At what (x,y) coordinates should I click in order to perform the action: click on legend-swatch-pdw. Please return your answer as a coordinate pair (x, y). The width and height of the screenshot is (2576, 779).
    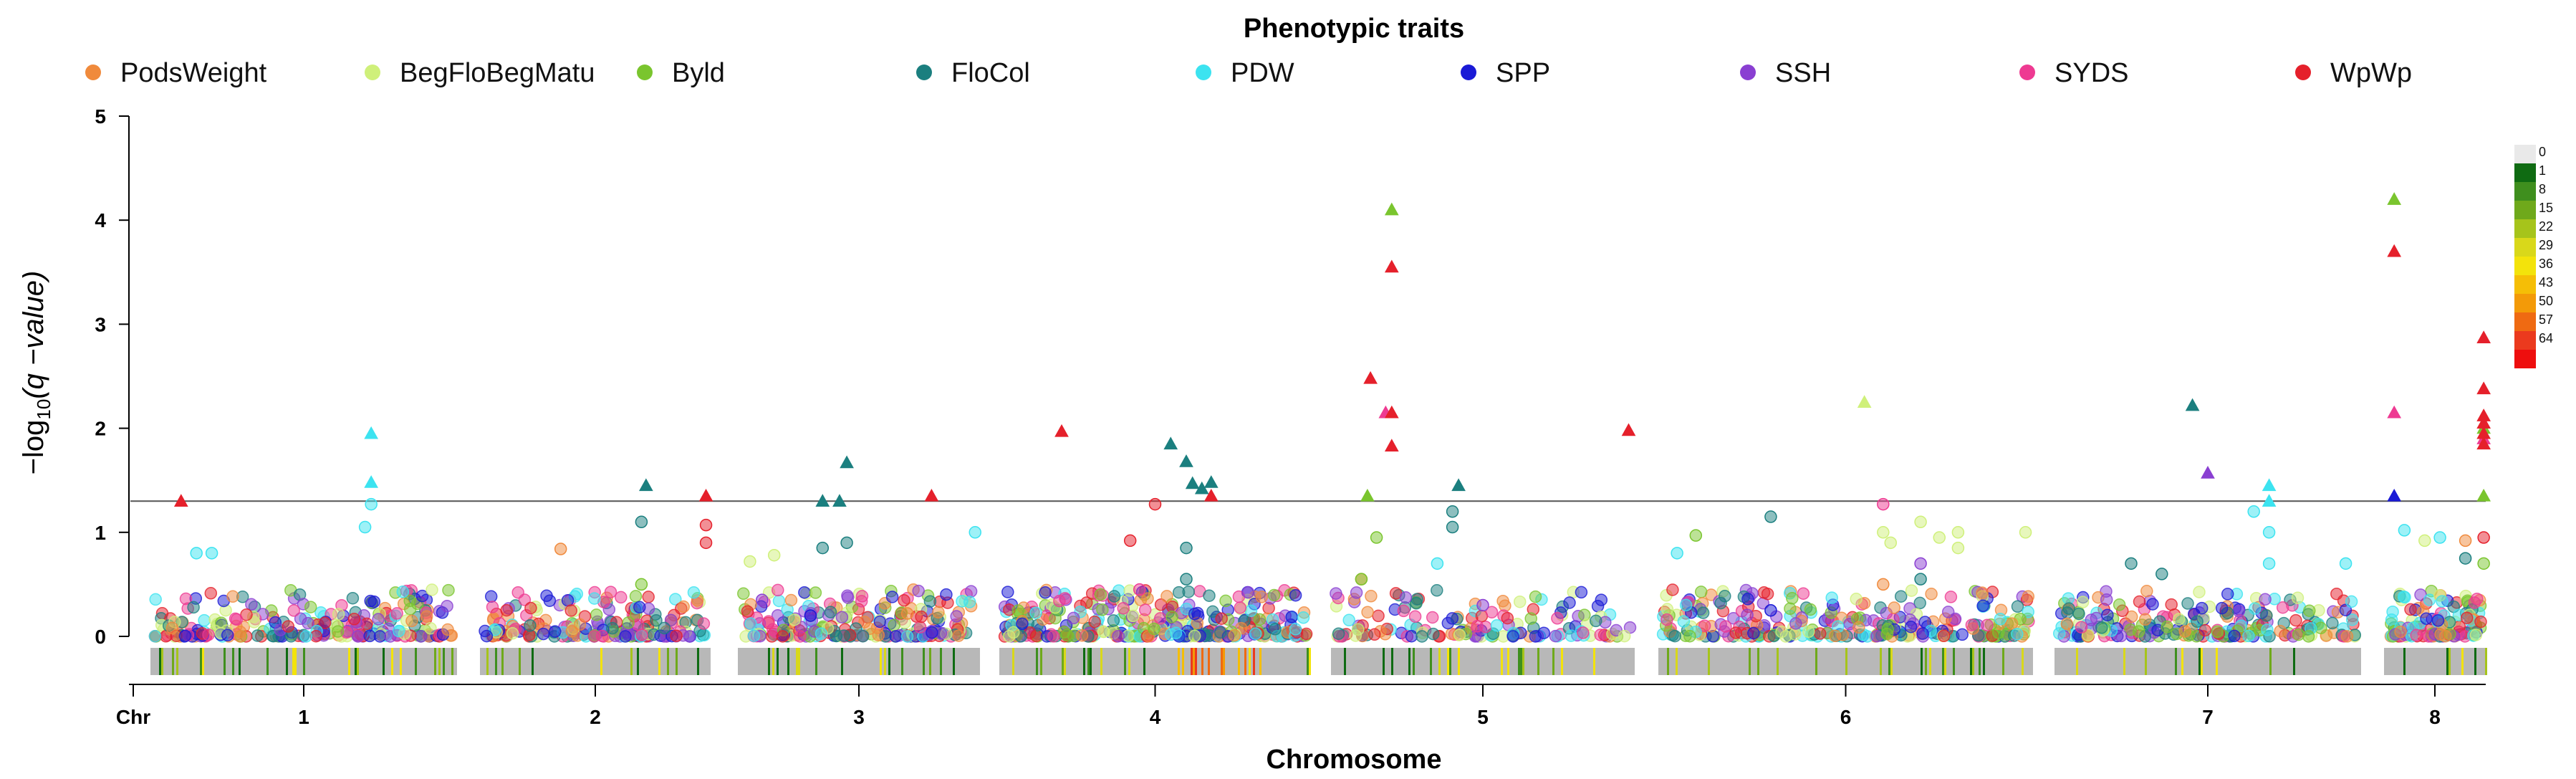
    Looking at the image, I should click on (1204, 72).